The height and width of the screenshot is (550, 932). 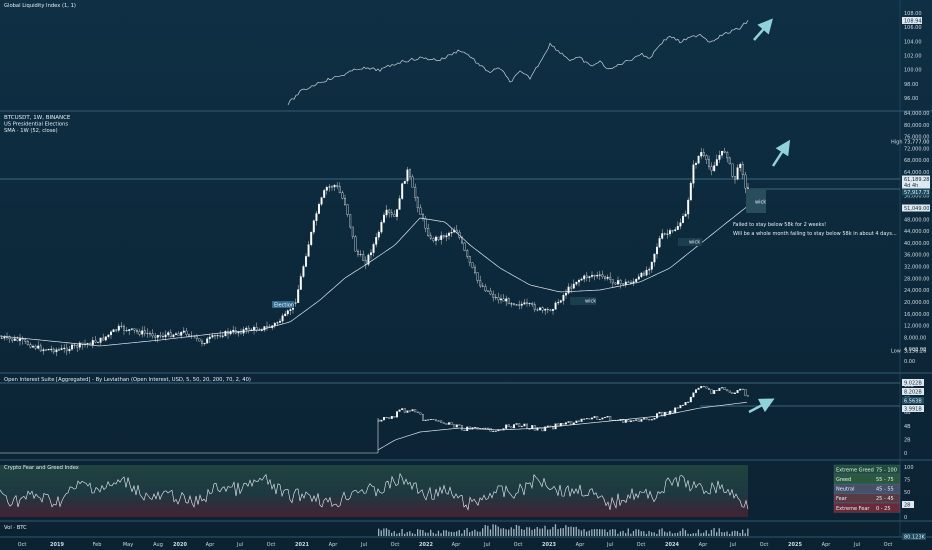 What do you see at coordinates (909, 362) in the screenshot?
I see `axis-tick-label: 0.00` at bounding box center [909, 362].